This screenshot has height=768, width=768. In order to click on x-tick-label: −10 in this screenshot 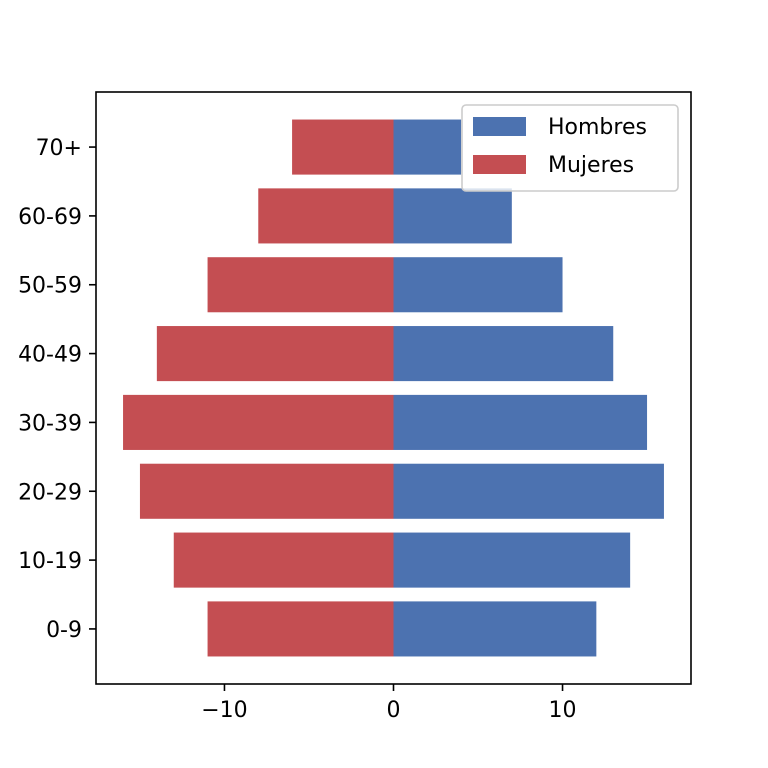, I will do `click(224, 710)`.